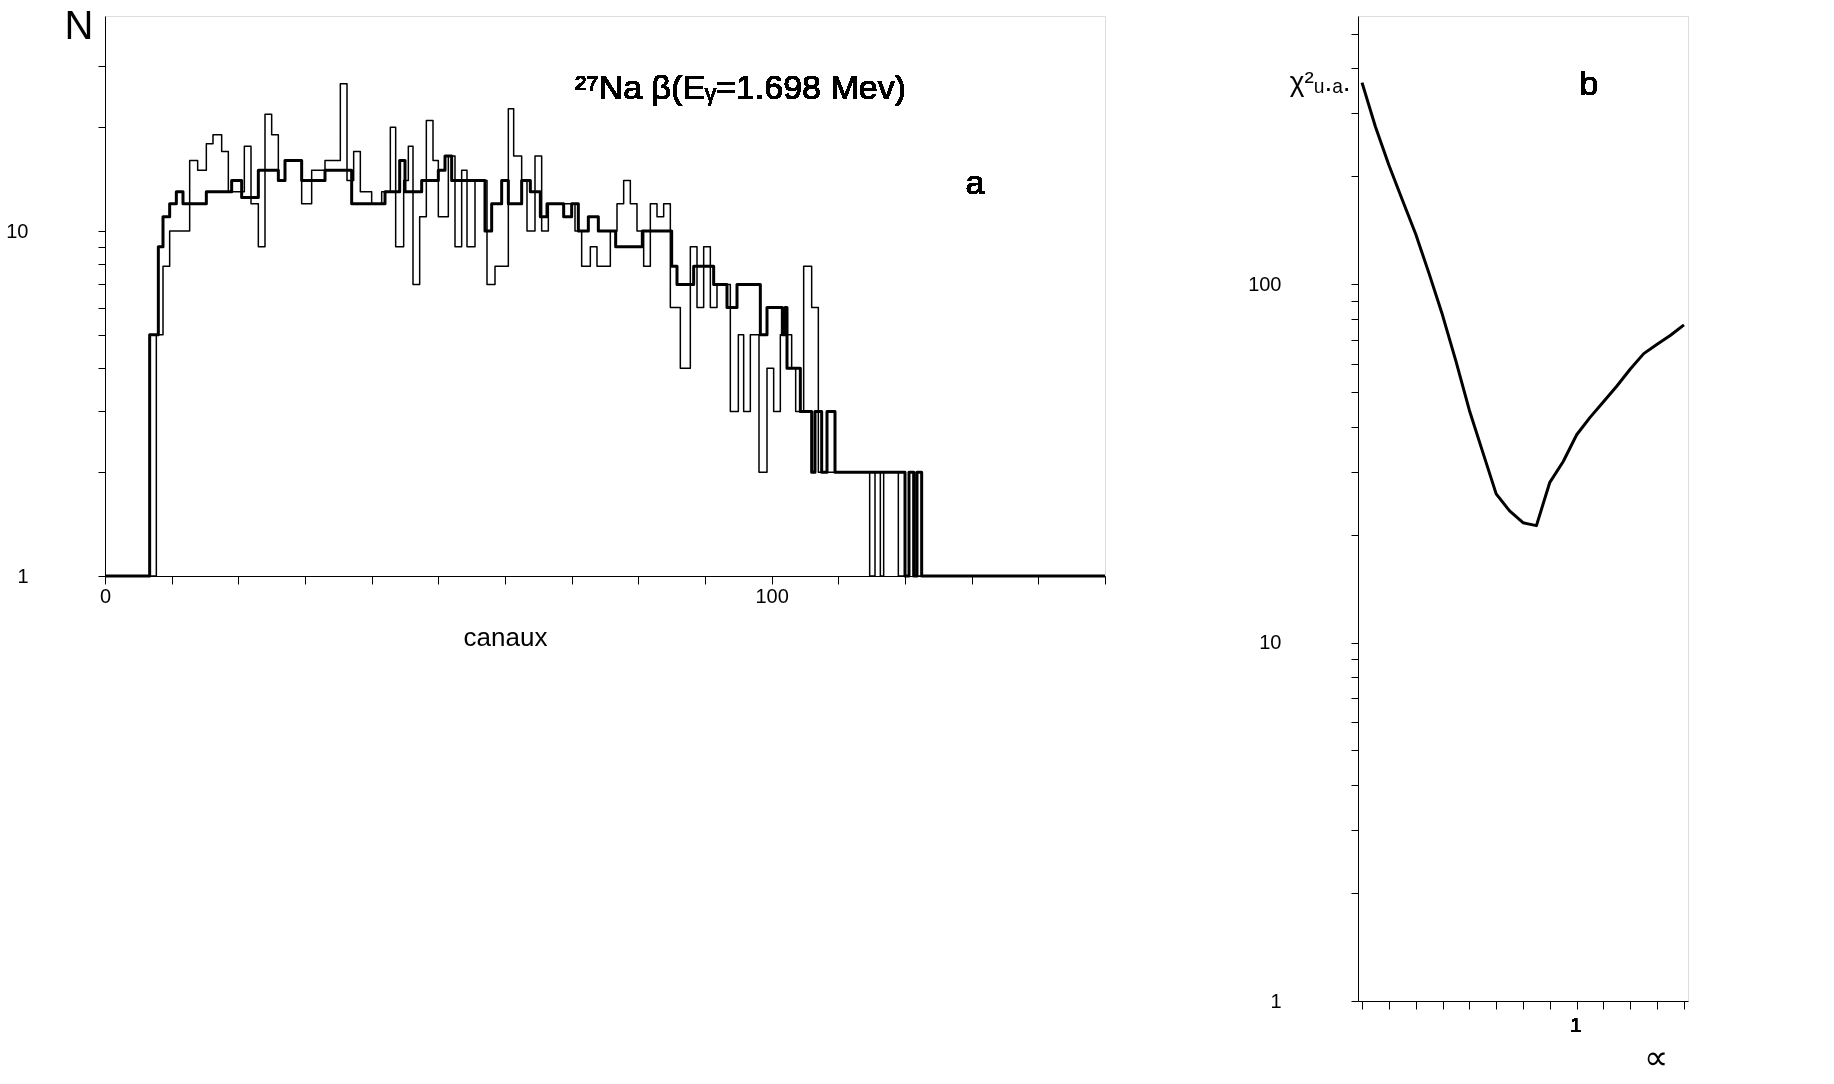 The image size is (1834, 1084). What do you see at coordinates (505, 636) in the screenshot?
I see `x-axis-title: canaux` at bounding box center [505, 636].